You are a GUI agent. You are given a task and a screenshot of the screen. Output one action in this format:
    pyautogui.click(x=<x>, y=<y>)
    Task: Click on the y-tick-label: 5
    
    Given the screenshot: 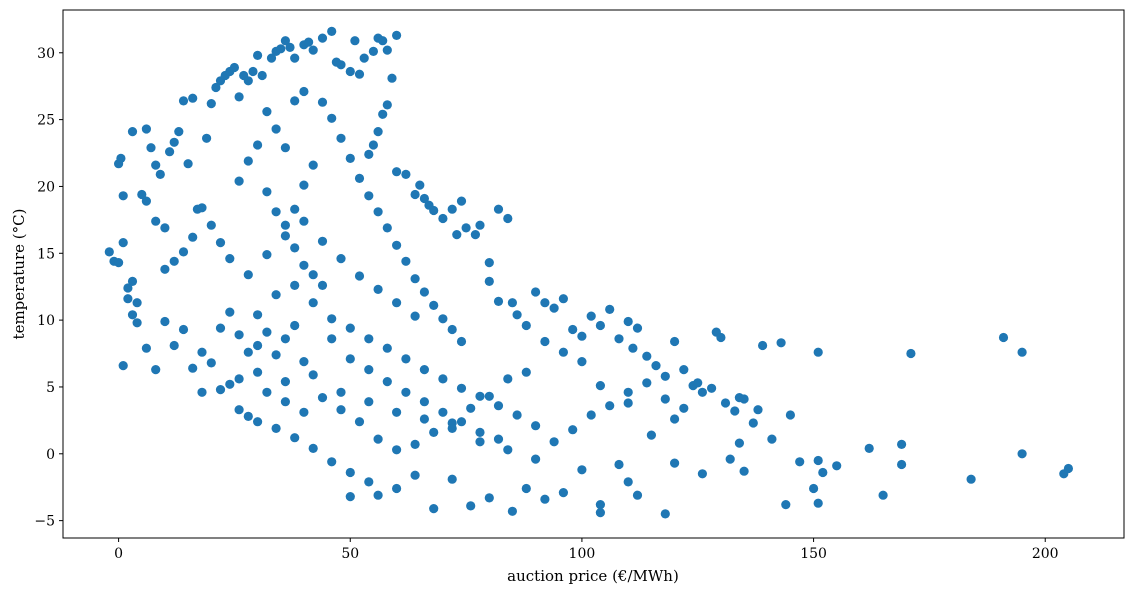 What is the action you would take?
    pyautogui.click(x=50, y=388)
    